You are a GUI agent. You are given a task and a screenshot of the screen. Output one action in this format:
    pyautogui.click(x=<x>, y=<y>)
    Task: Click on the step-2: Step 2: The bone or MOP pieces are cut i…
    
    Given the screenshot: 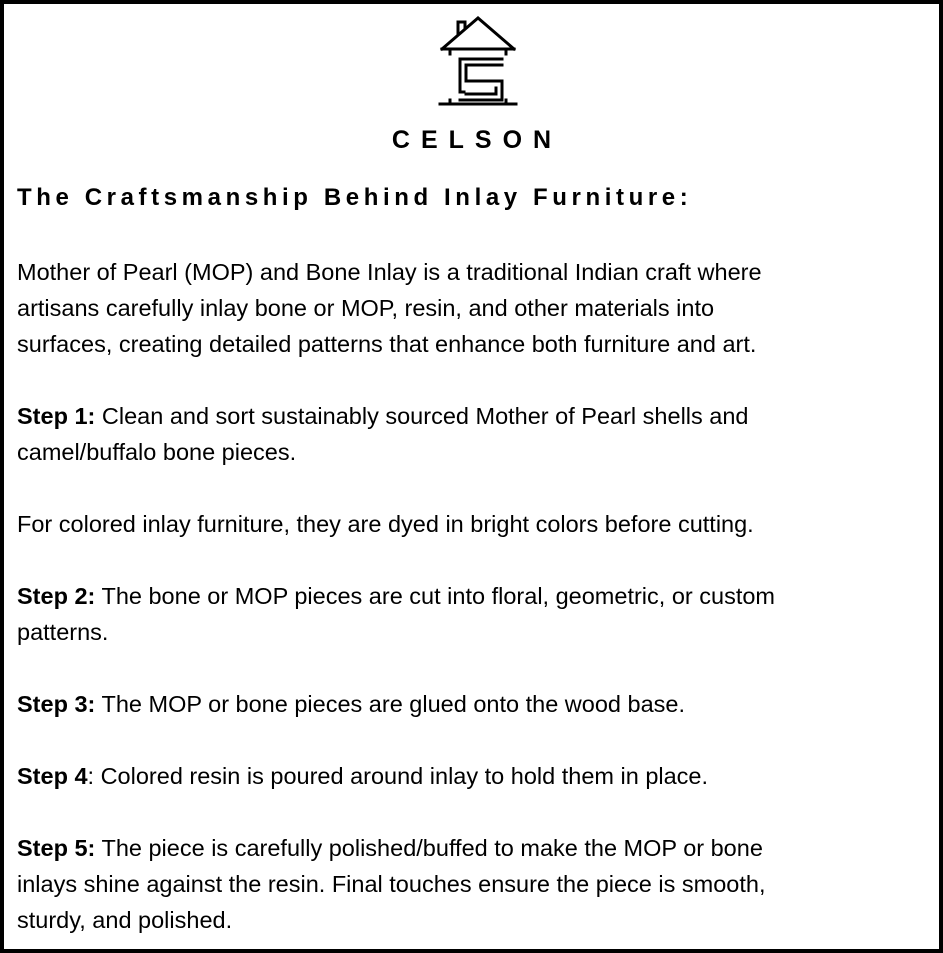 What is the action you would take?
    pyautogui.click(x=396, y=614)
    